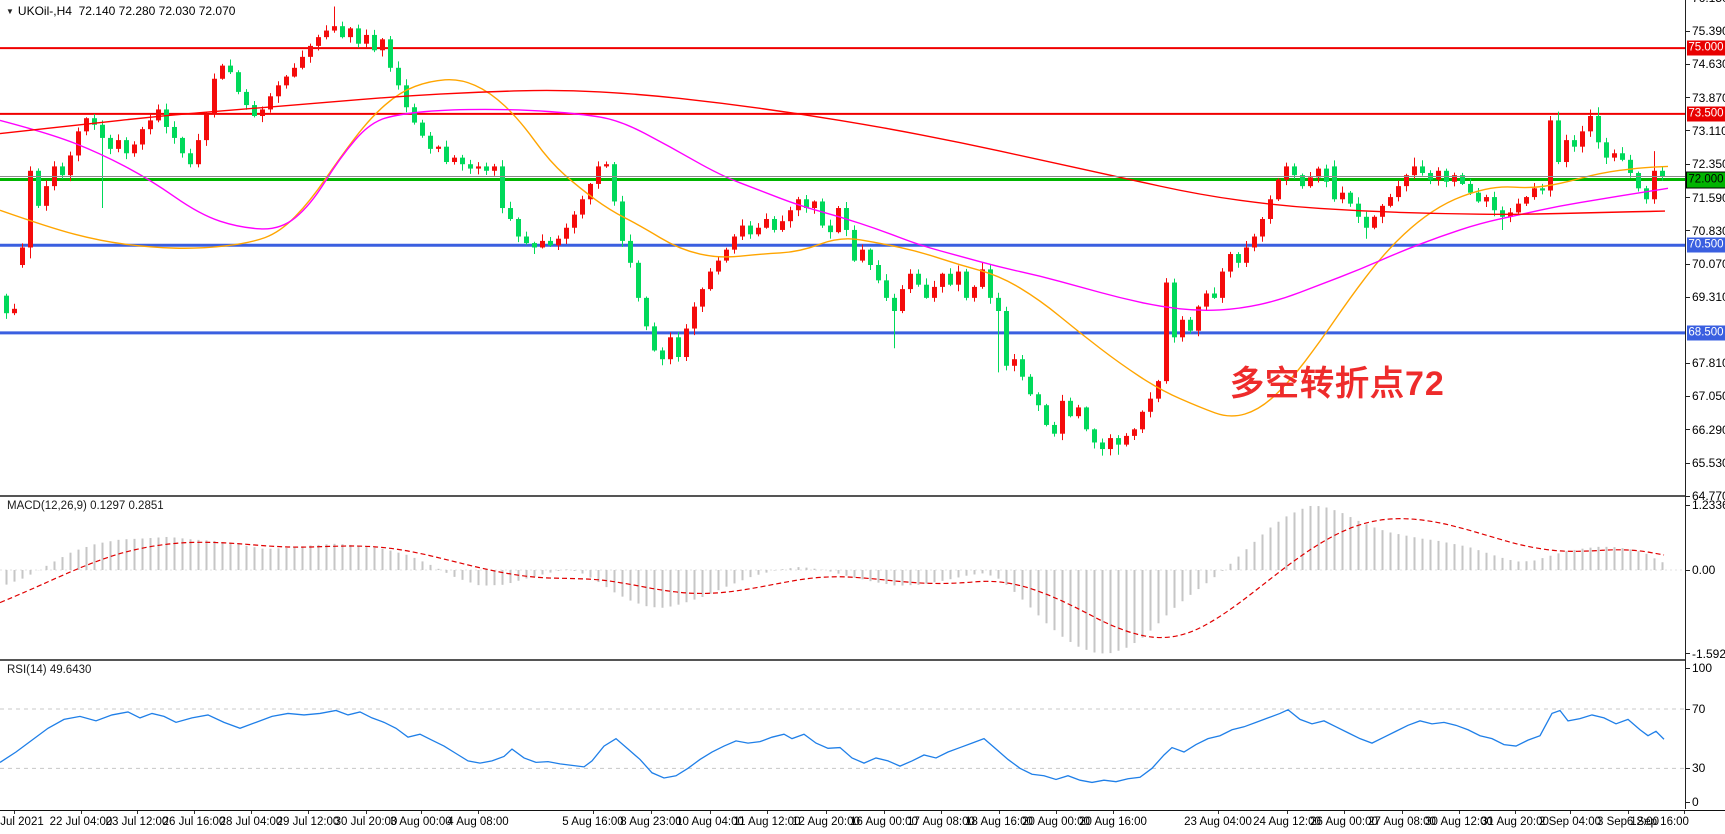 Image resolution: width=1725 pixels, height=834 pixels. What do you see at coordinates (1708, 653) in the screenshot?
I see `macd-axis-label: -1.5922` at bounding box center [1708, 653].